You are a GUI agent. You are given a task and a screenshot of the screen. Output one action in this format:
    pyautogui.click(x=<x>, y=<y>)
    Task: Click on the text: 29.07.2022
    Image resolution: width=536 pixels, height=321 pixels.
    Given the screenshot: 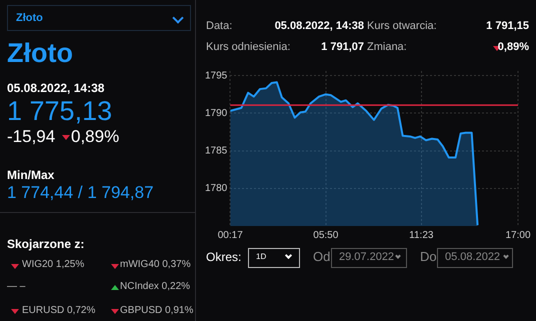 What is the action you would take?
    pyautogui.click(x=366, y=257)
    